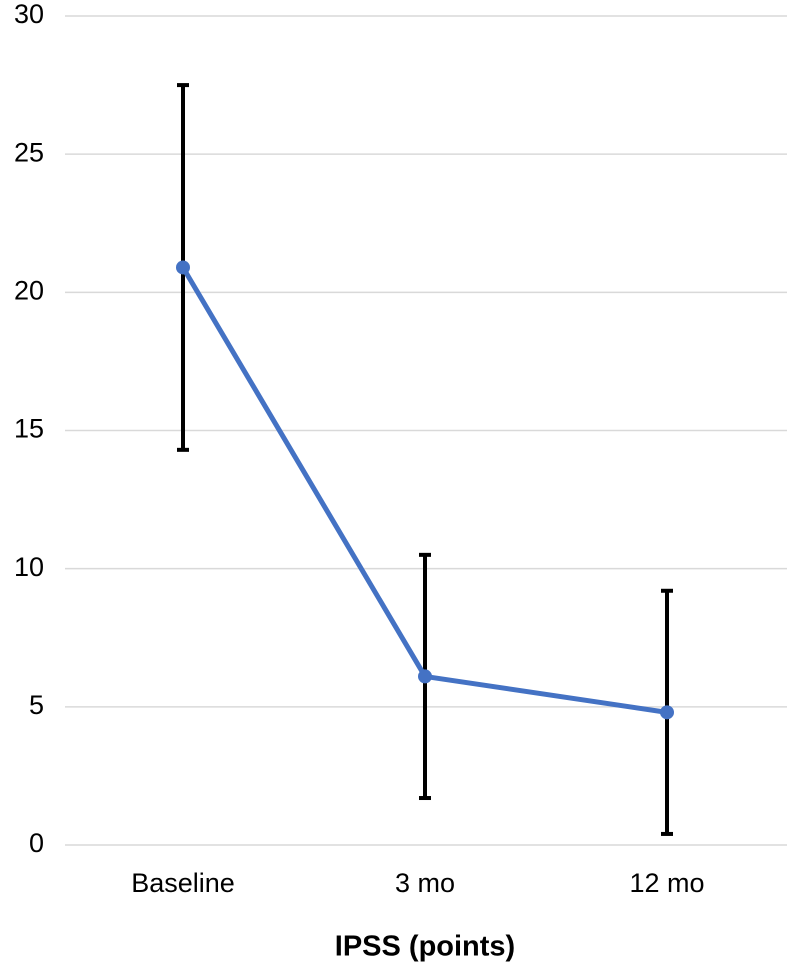 This screenshot has height=970, width=787. I want to click on x-tick-label: Baseline, so click(183, 883).